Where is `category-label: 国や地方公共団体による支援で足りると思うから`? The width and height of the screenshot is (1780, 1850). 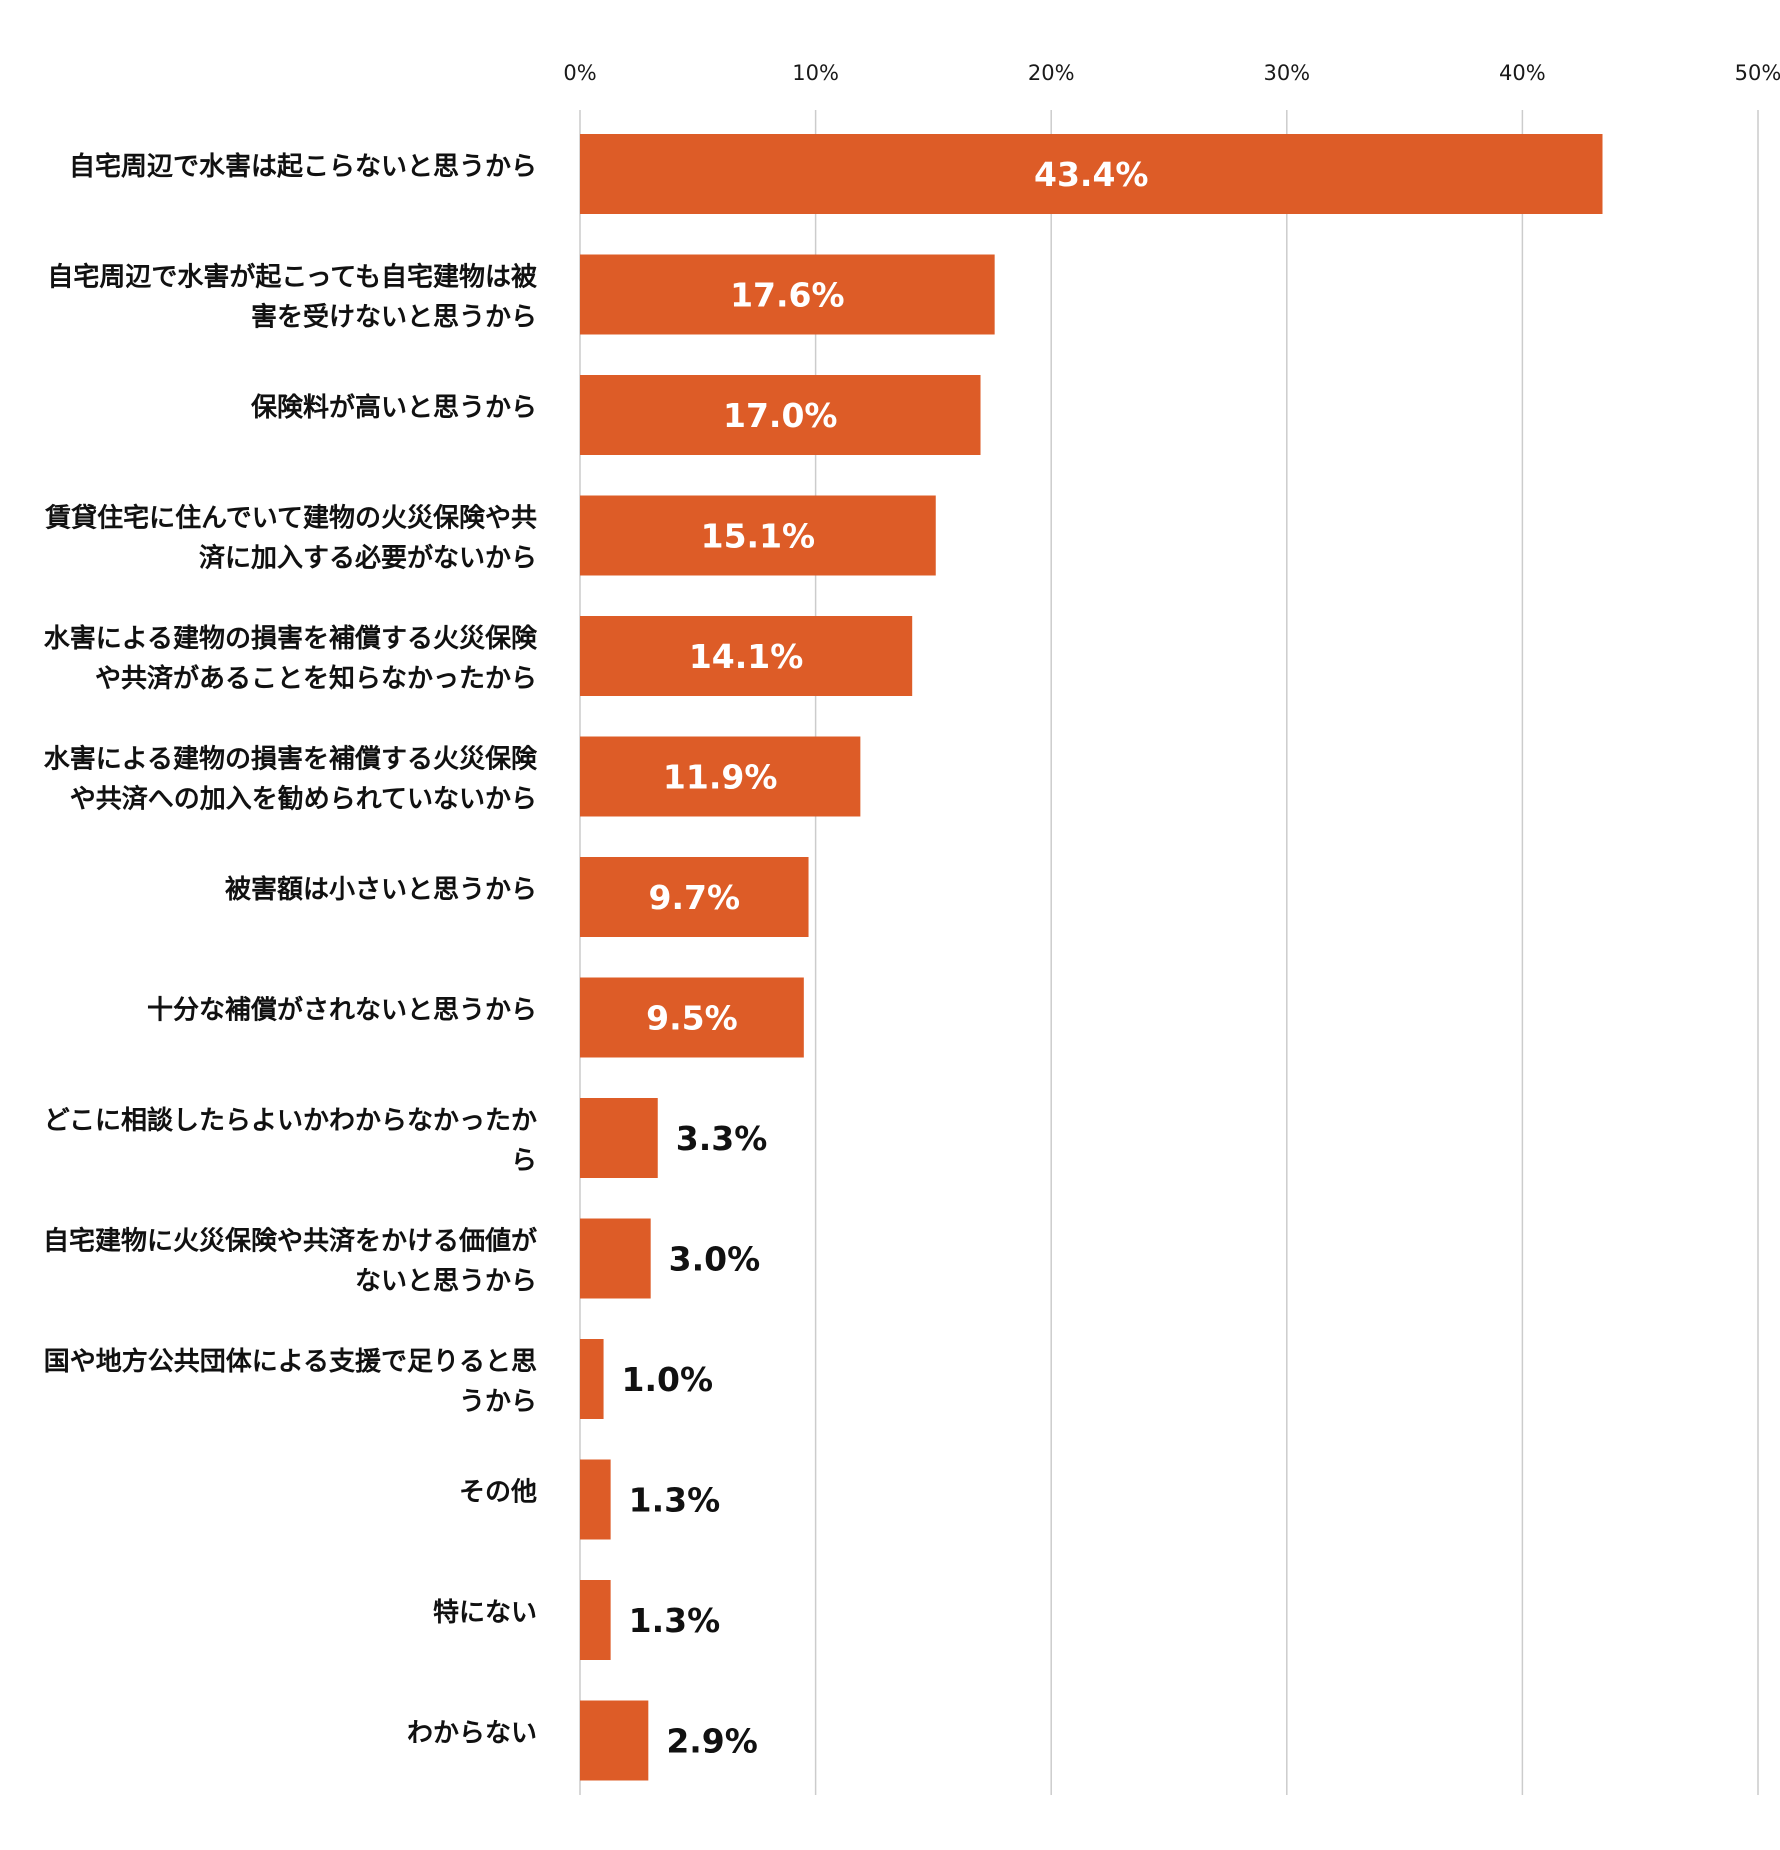
category-label: 国や地方公共団体による支援で足りると思うから is located at coordinates (290, 1381).